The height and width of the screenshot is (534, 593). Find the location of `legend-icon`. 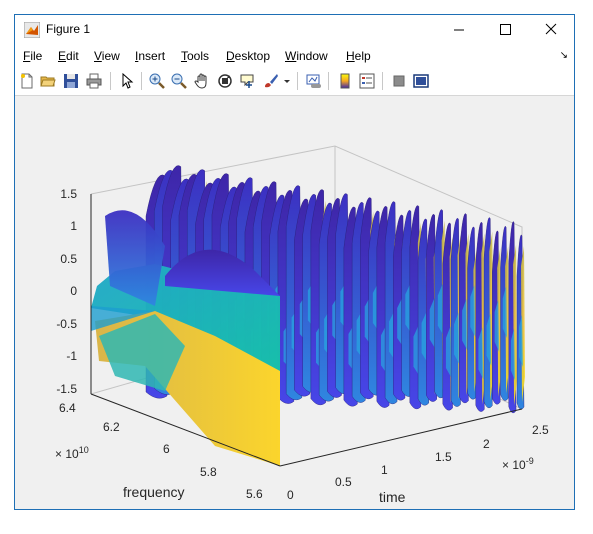

legend-icon is located at coordinates (367, 81).